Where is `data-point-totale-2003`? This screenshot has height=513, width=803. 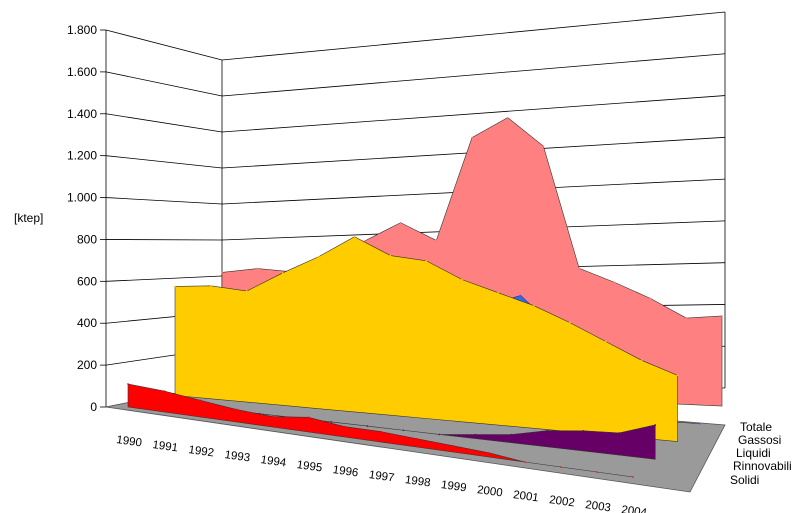 data-point-totale-2003 is located at coordinates (686, 318).